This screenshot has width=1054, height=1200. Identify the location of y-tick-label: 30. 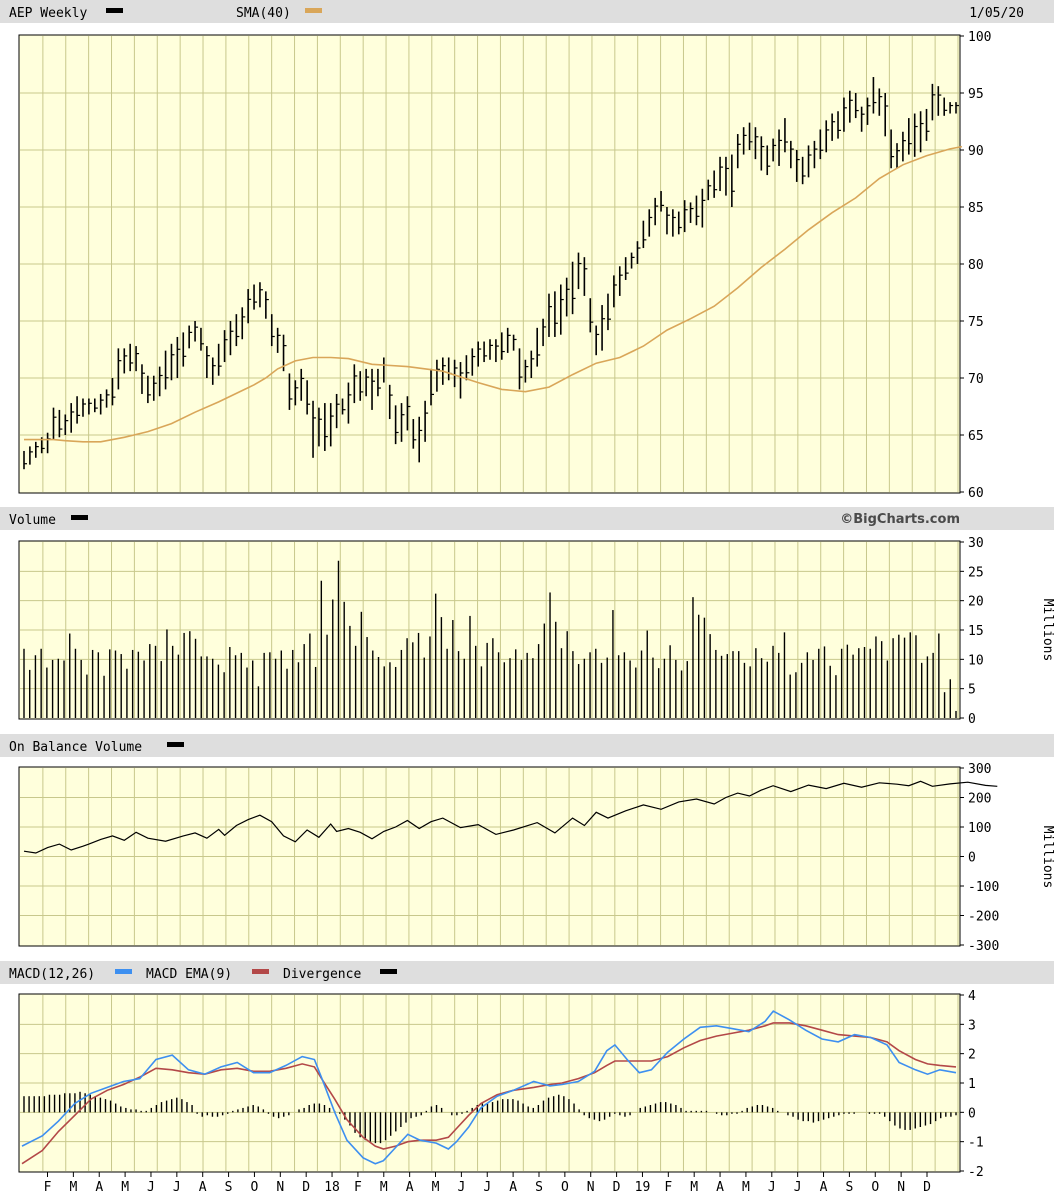
(976, 543).